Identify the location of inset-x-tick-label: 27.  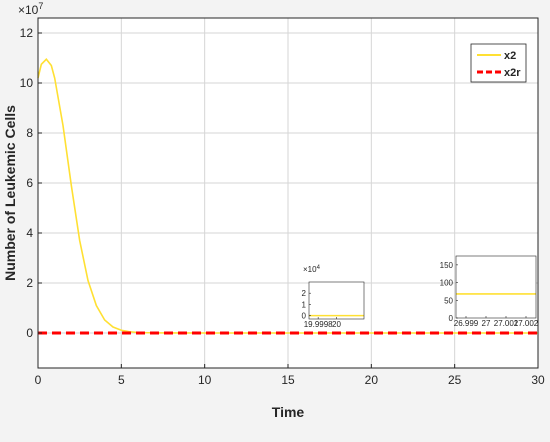
(486, 323).